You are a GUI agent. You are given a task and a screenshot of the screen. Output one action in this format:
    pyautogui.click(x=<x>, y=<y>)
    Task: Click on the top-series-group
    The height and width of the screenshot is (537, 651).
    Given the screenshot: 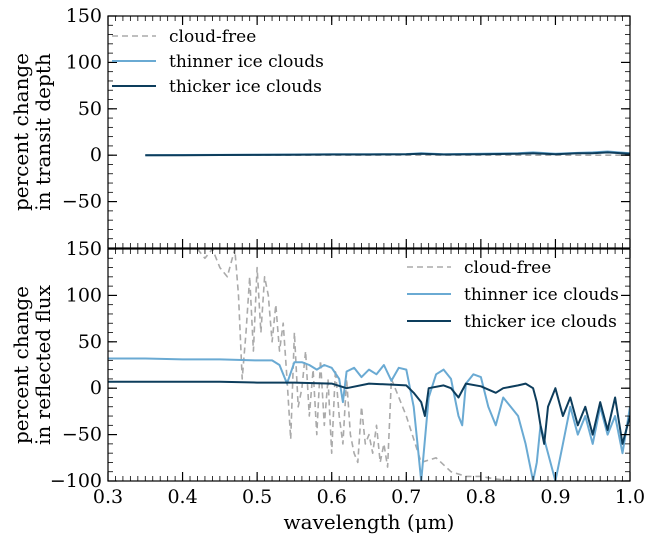 What is the action you would take?
    pyautogui.click(x=387, y=153)
    